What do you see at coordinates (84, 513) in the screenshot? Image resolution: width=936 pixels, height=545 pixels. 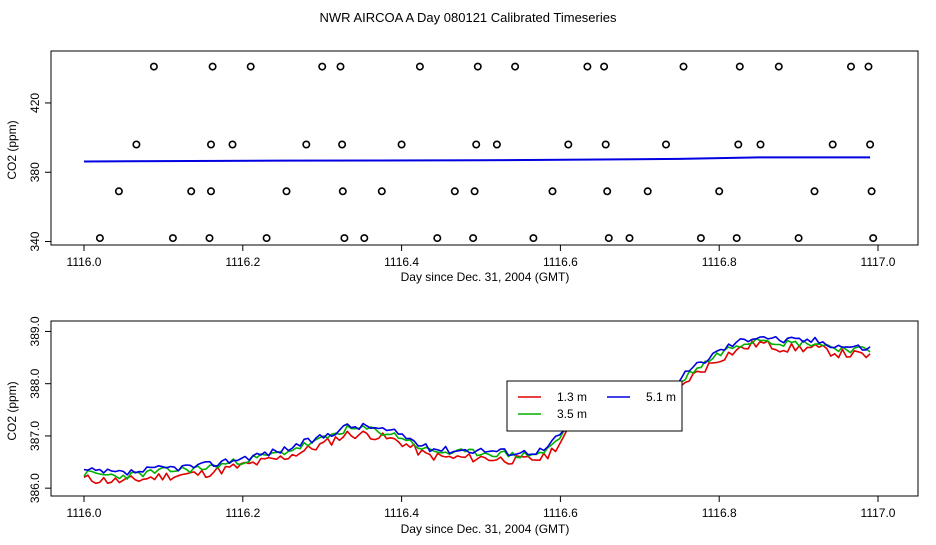 I see `bottom-xtick-label: 1116.0` at bounding box center [84, 513].